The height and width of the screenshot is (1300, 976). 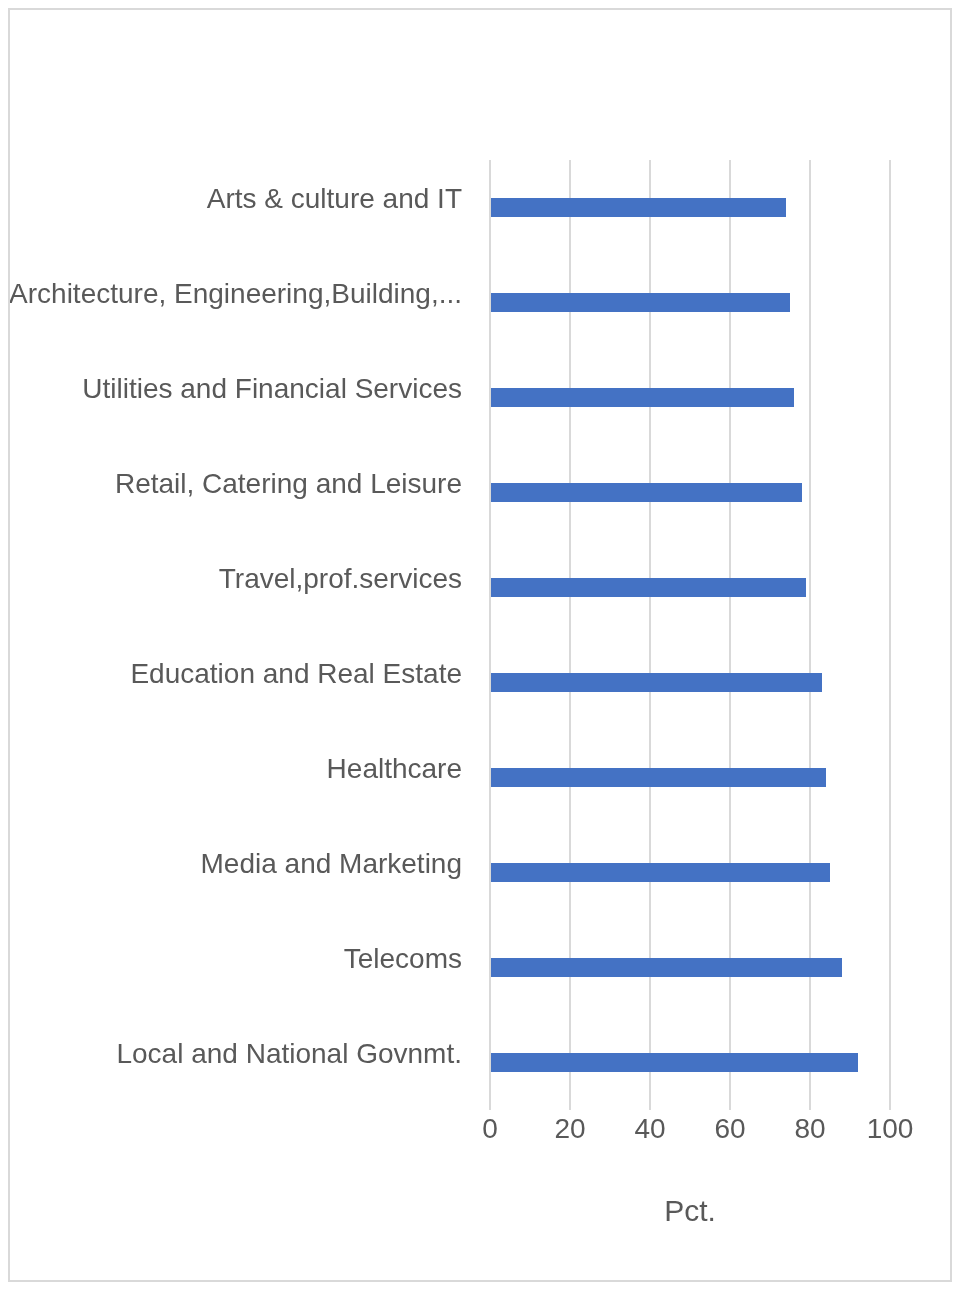 What do you see at coordinates (890, 1128) in the screenshot?
I see `x-tick-label: 100` at bounding box center [890, 1128].